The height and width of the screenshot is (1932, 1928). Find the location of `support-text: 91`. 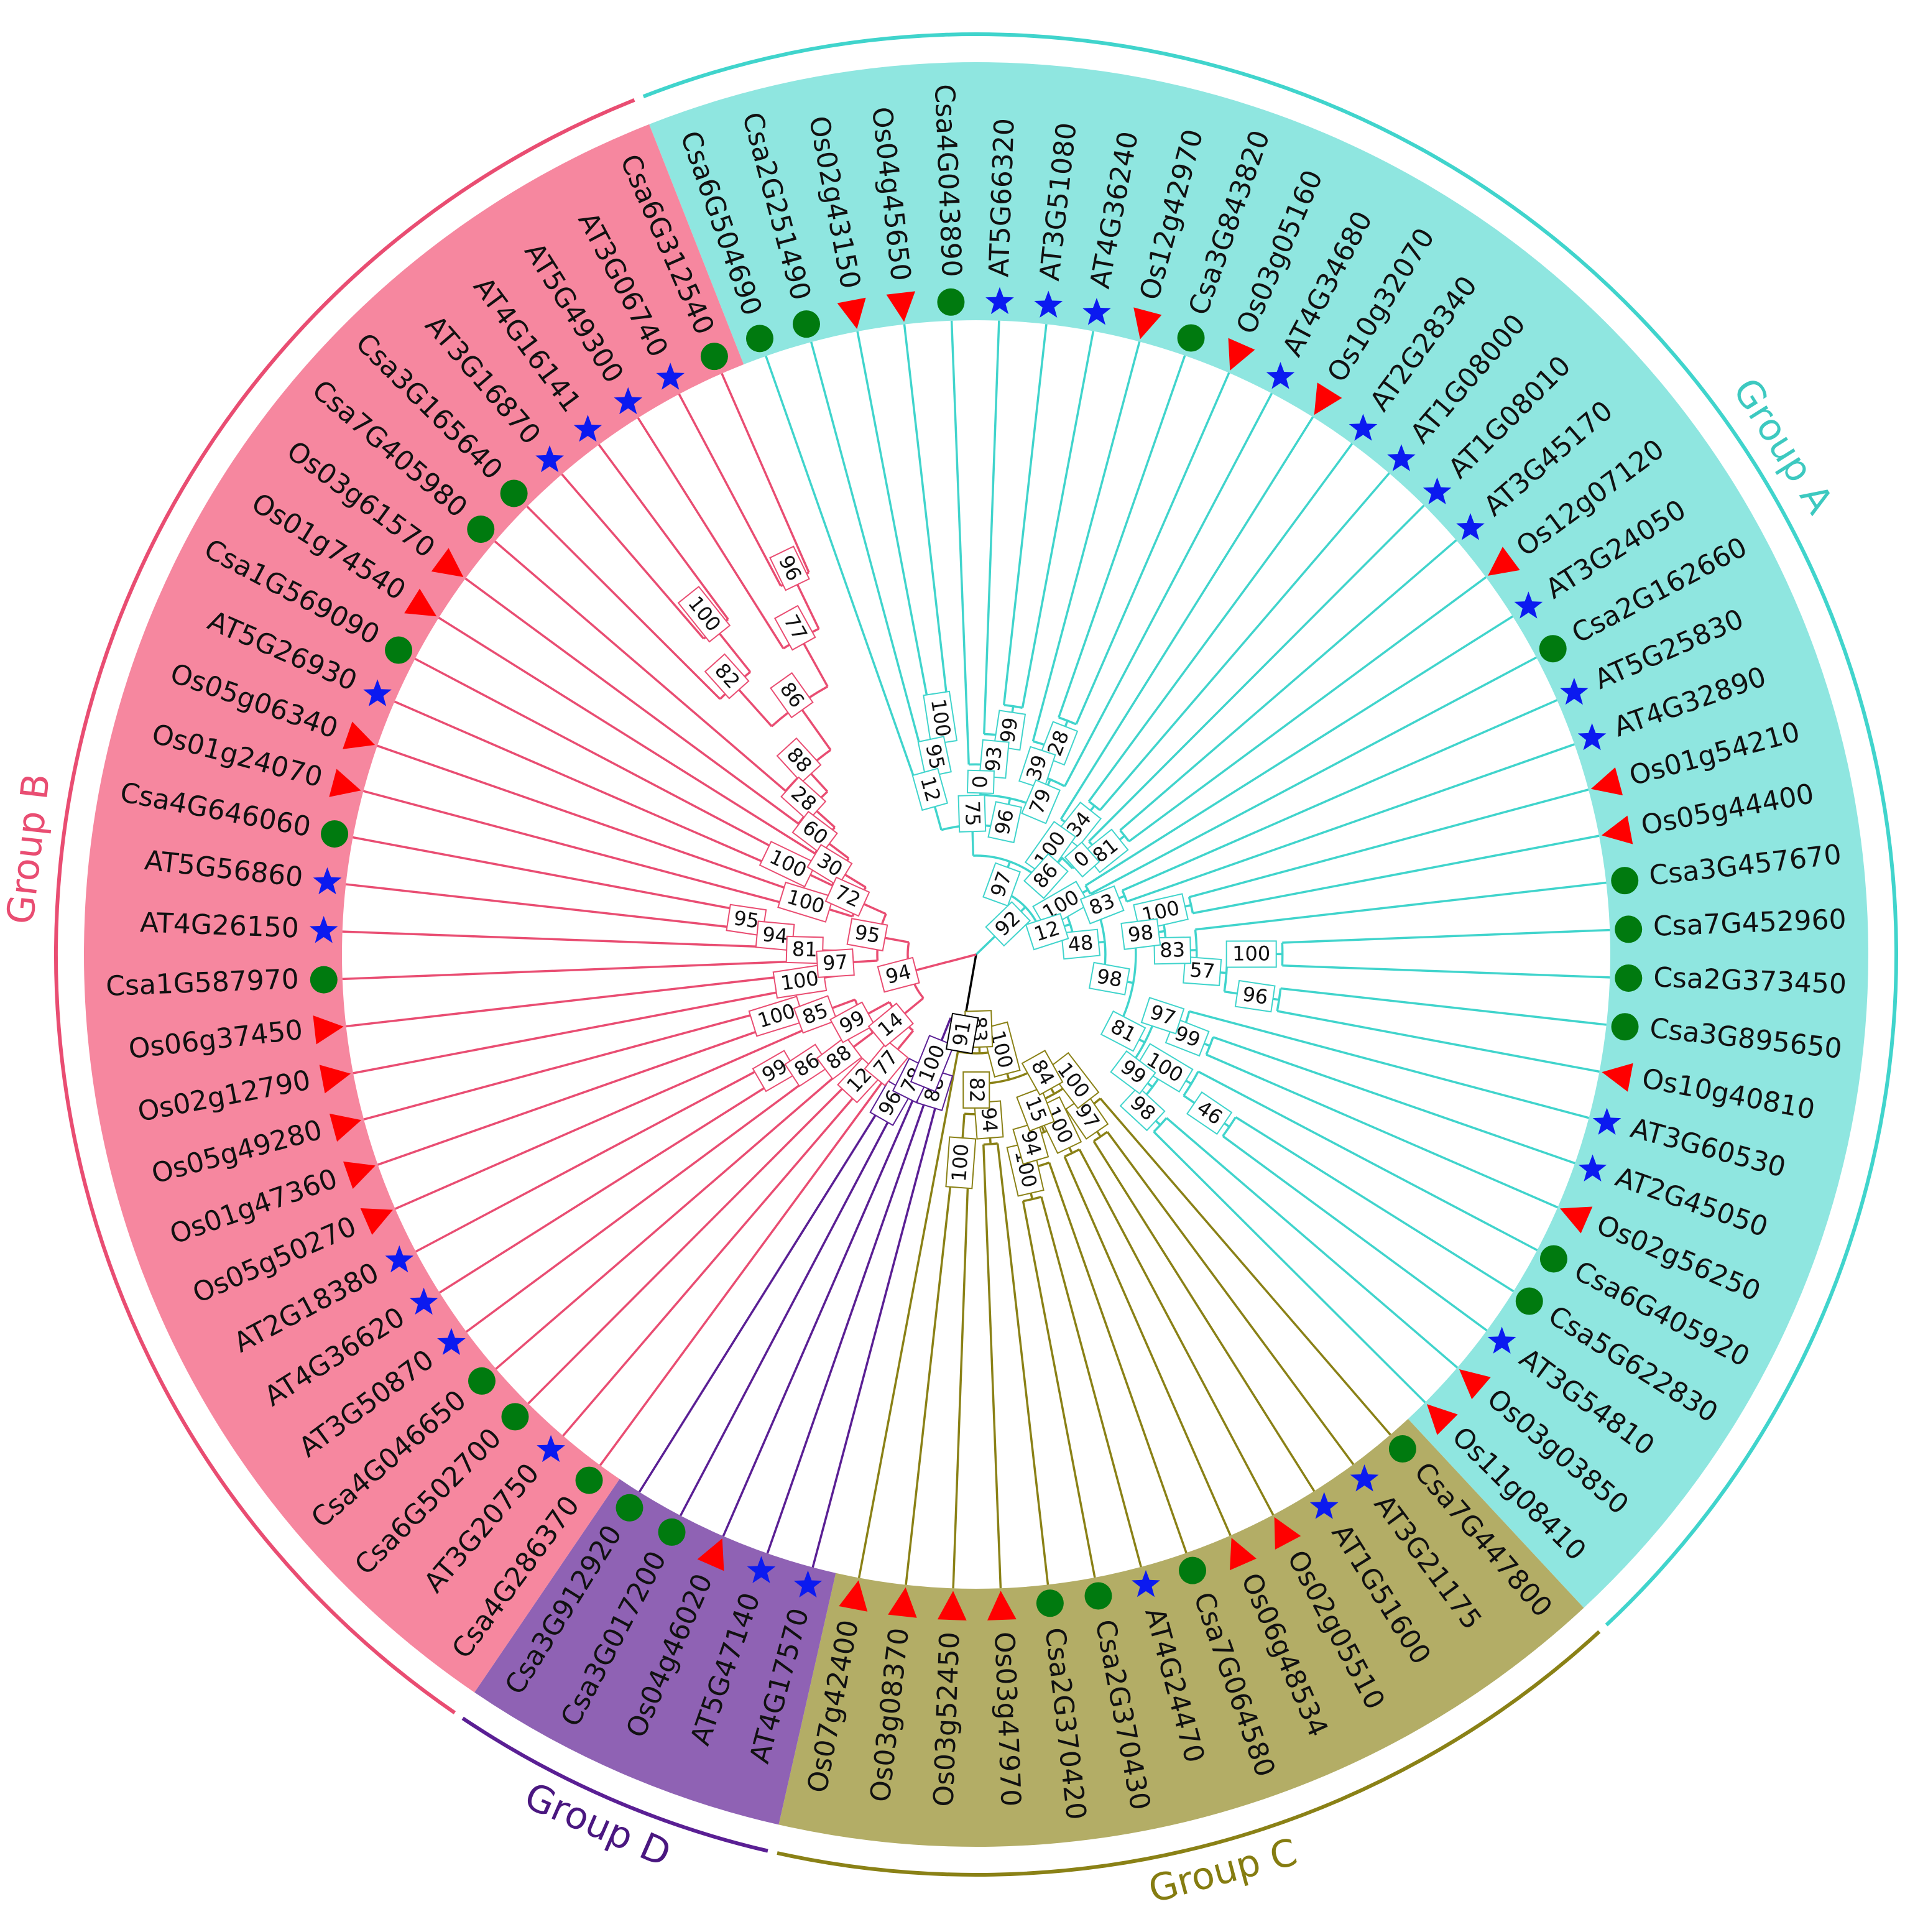

support-text: 91 is located at coordinates (962, 1034).